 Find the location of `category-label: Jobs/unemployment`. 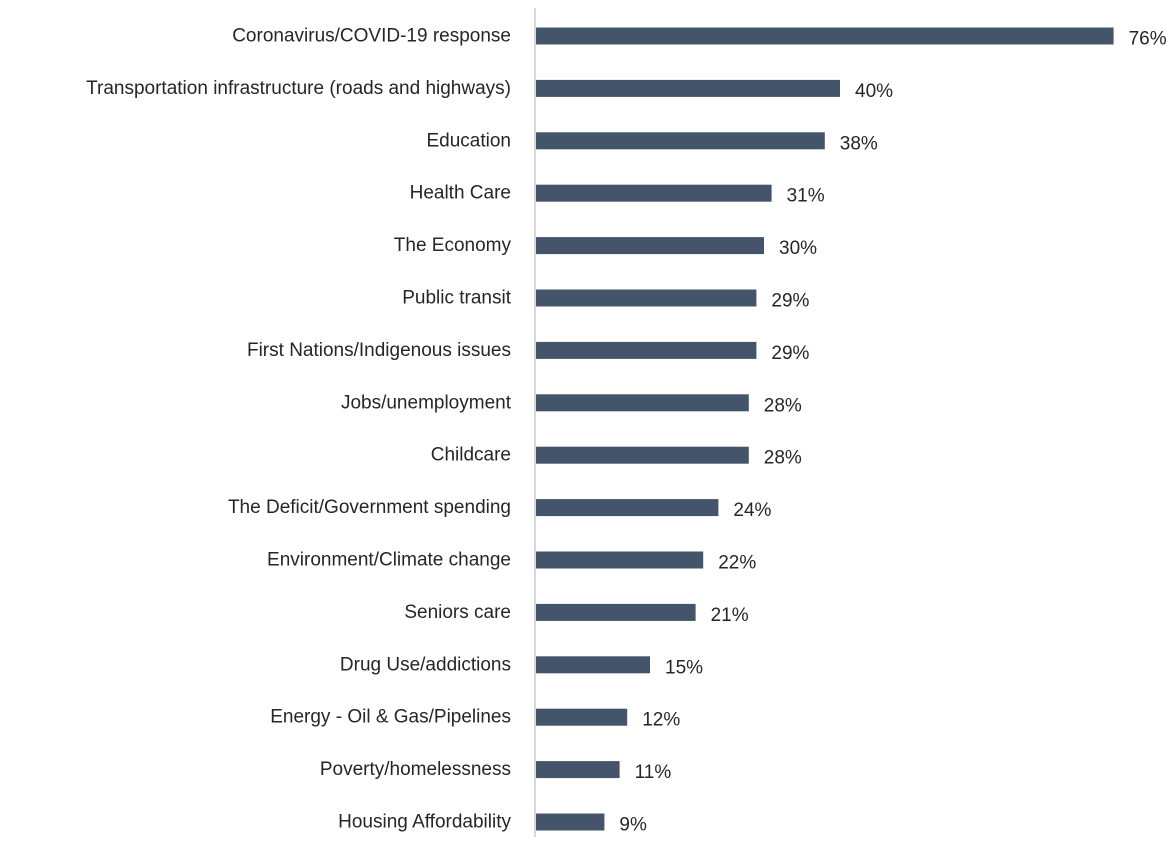

category-label: Jobs/unemployment is located at coordinates (426, 402).